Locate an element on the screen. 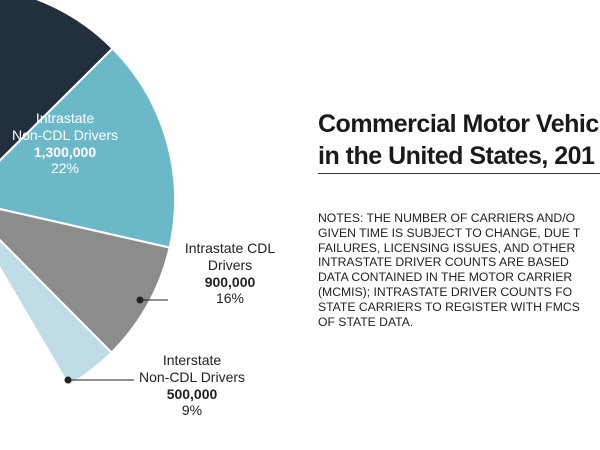 This screenshot has width=600, height=450. slice-count: 900,000 is located at coordinates (230, 281).